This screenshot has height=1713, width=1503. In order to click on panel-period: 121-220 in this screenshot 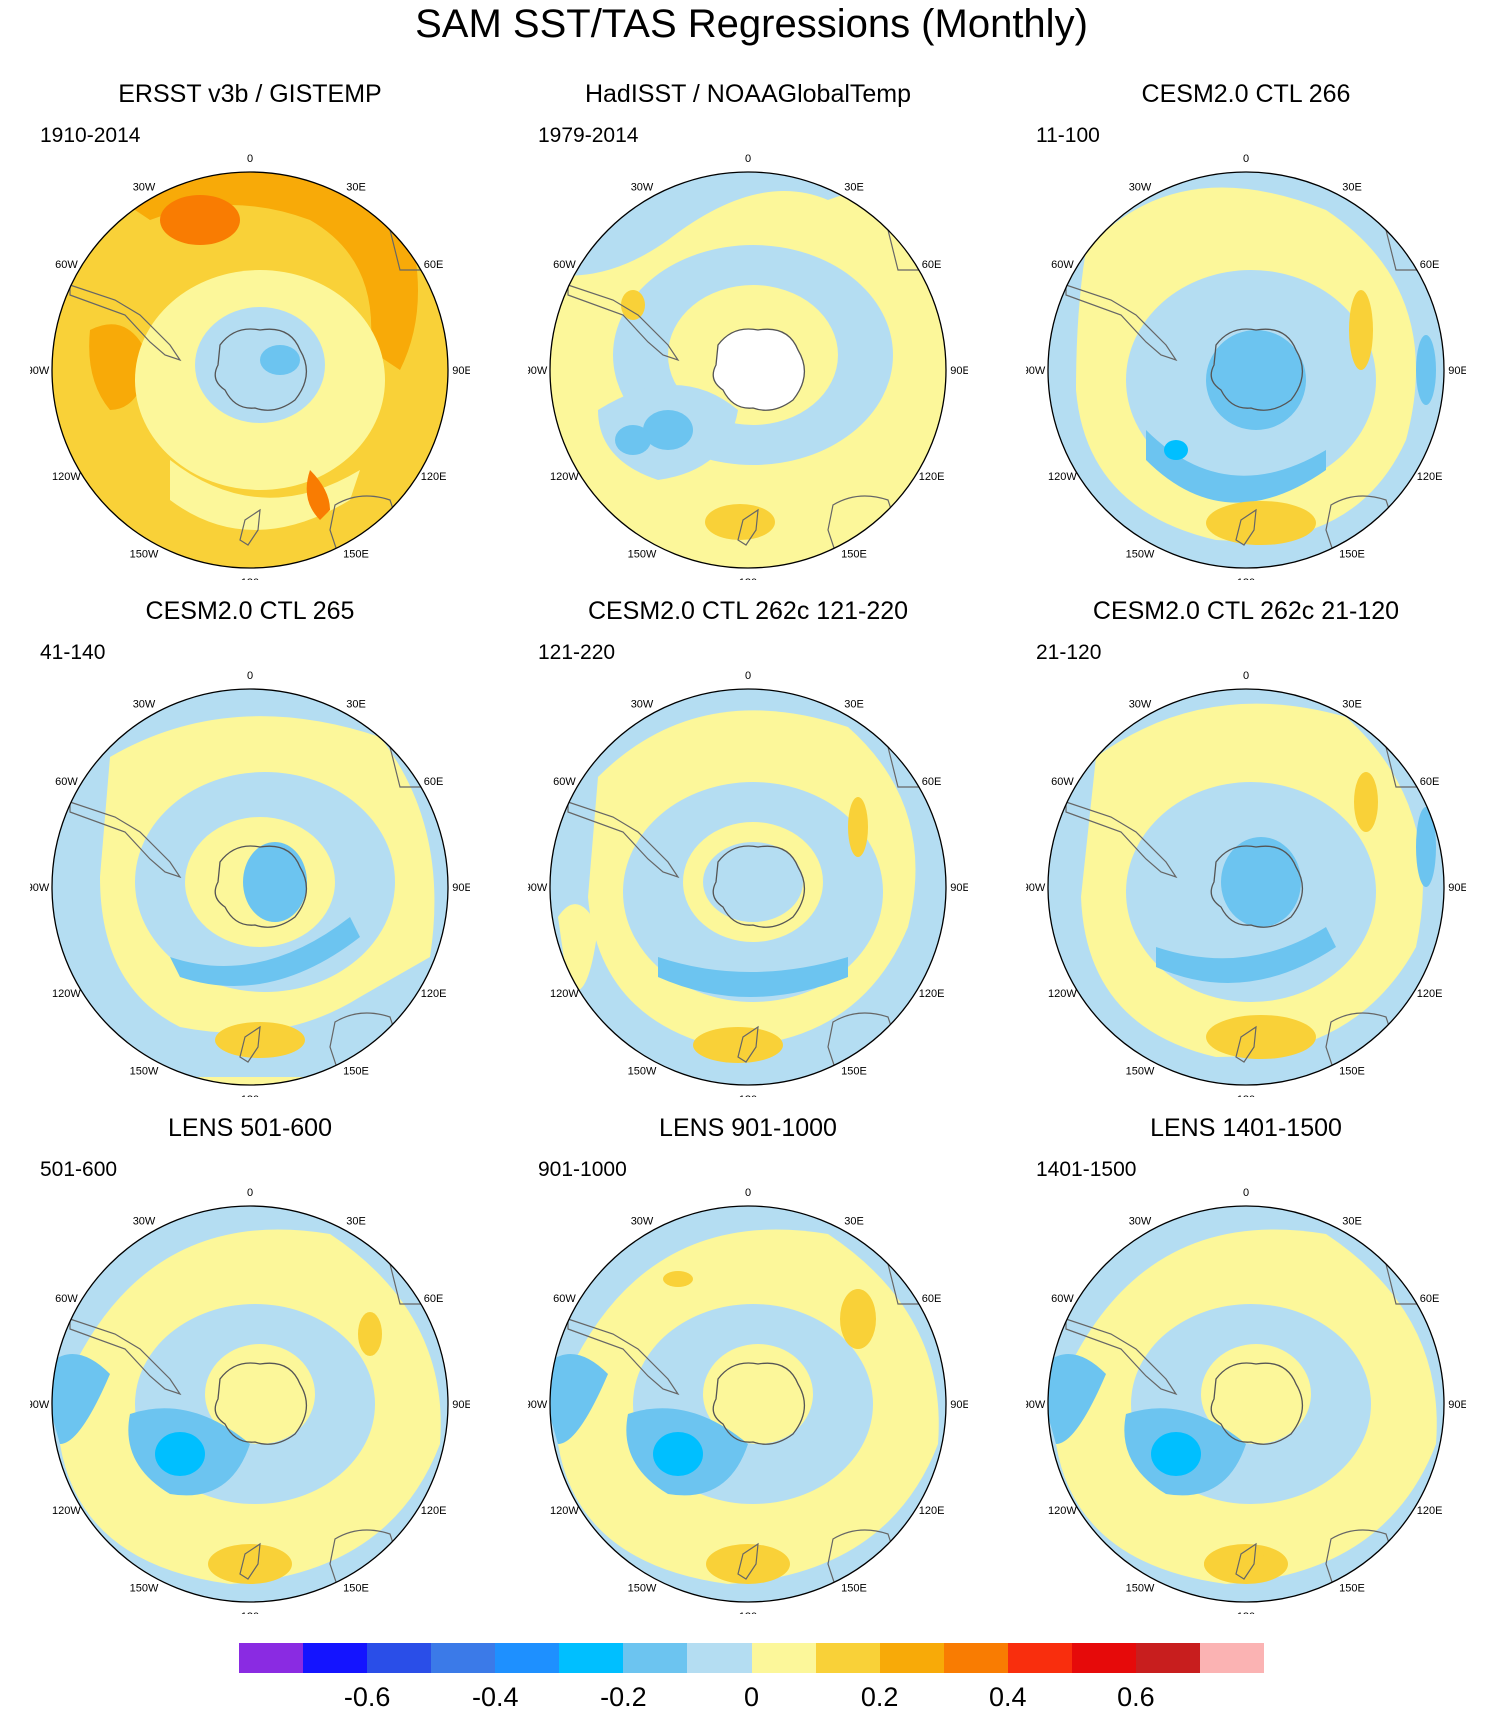, I will do `click(577, 652)`.